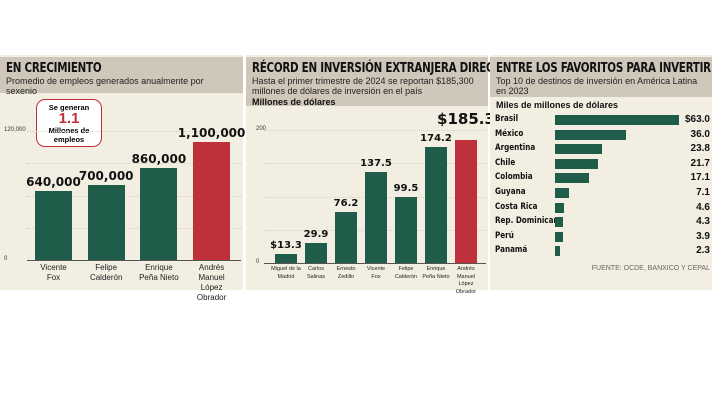  What do you see at coordinates (510, 192) in the screenshot?
I see `row-label: Guyana` at bounding box center [510, 192].